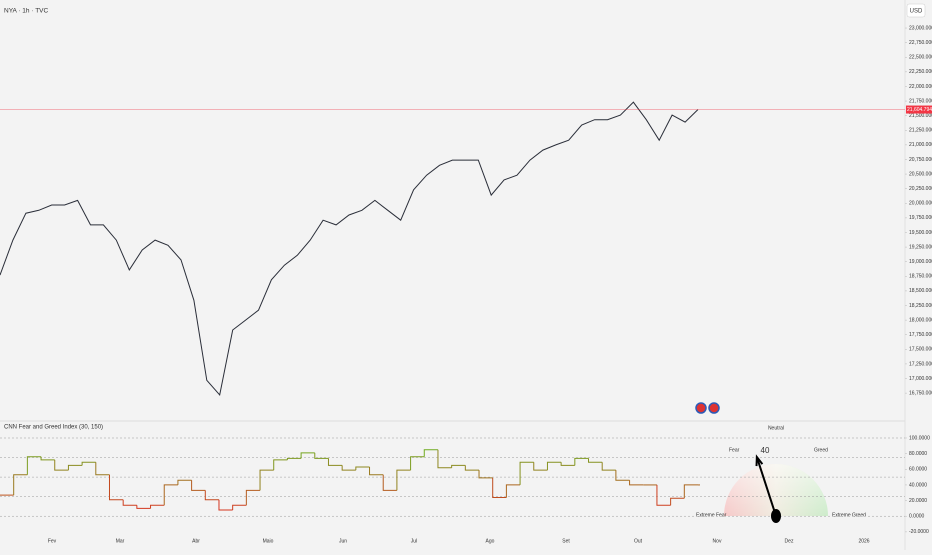 Image resolution: width=932 pixels, height=555 pixels. I want to click on y-tick-label: 18,250.0000, so click(920, 306).